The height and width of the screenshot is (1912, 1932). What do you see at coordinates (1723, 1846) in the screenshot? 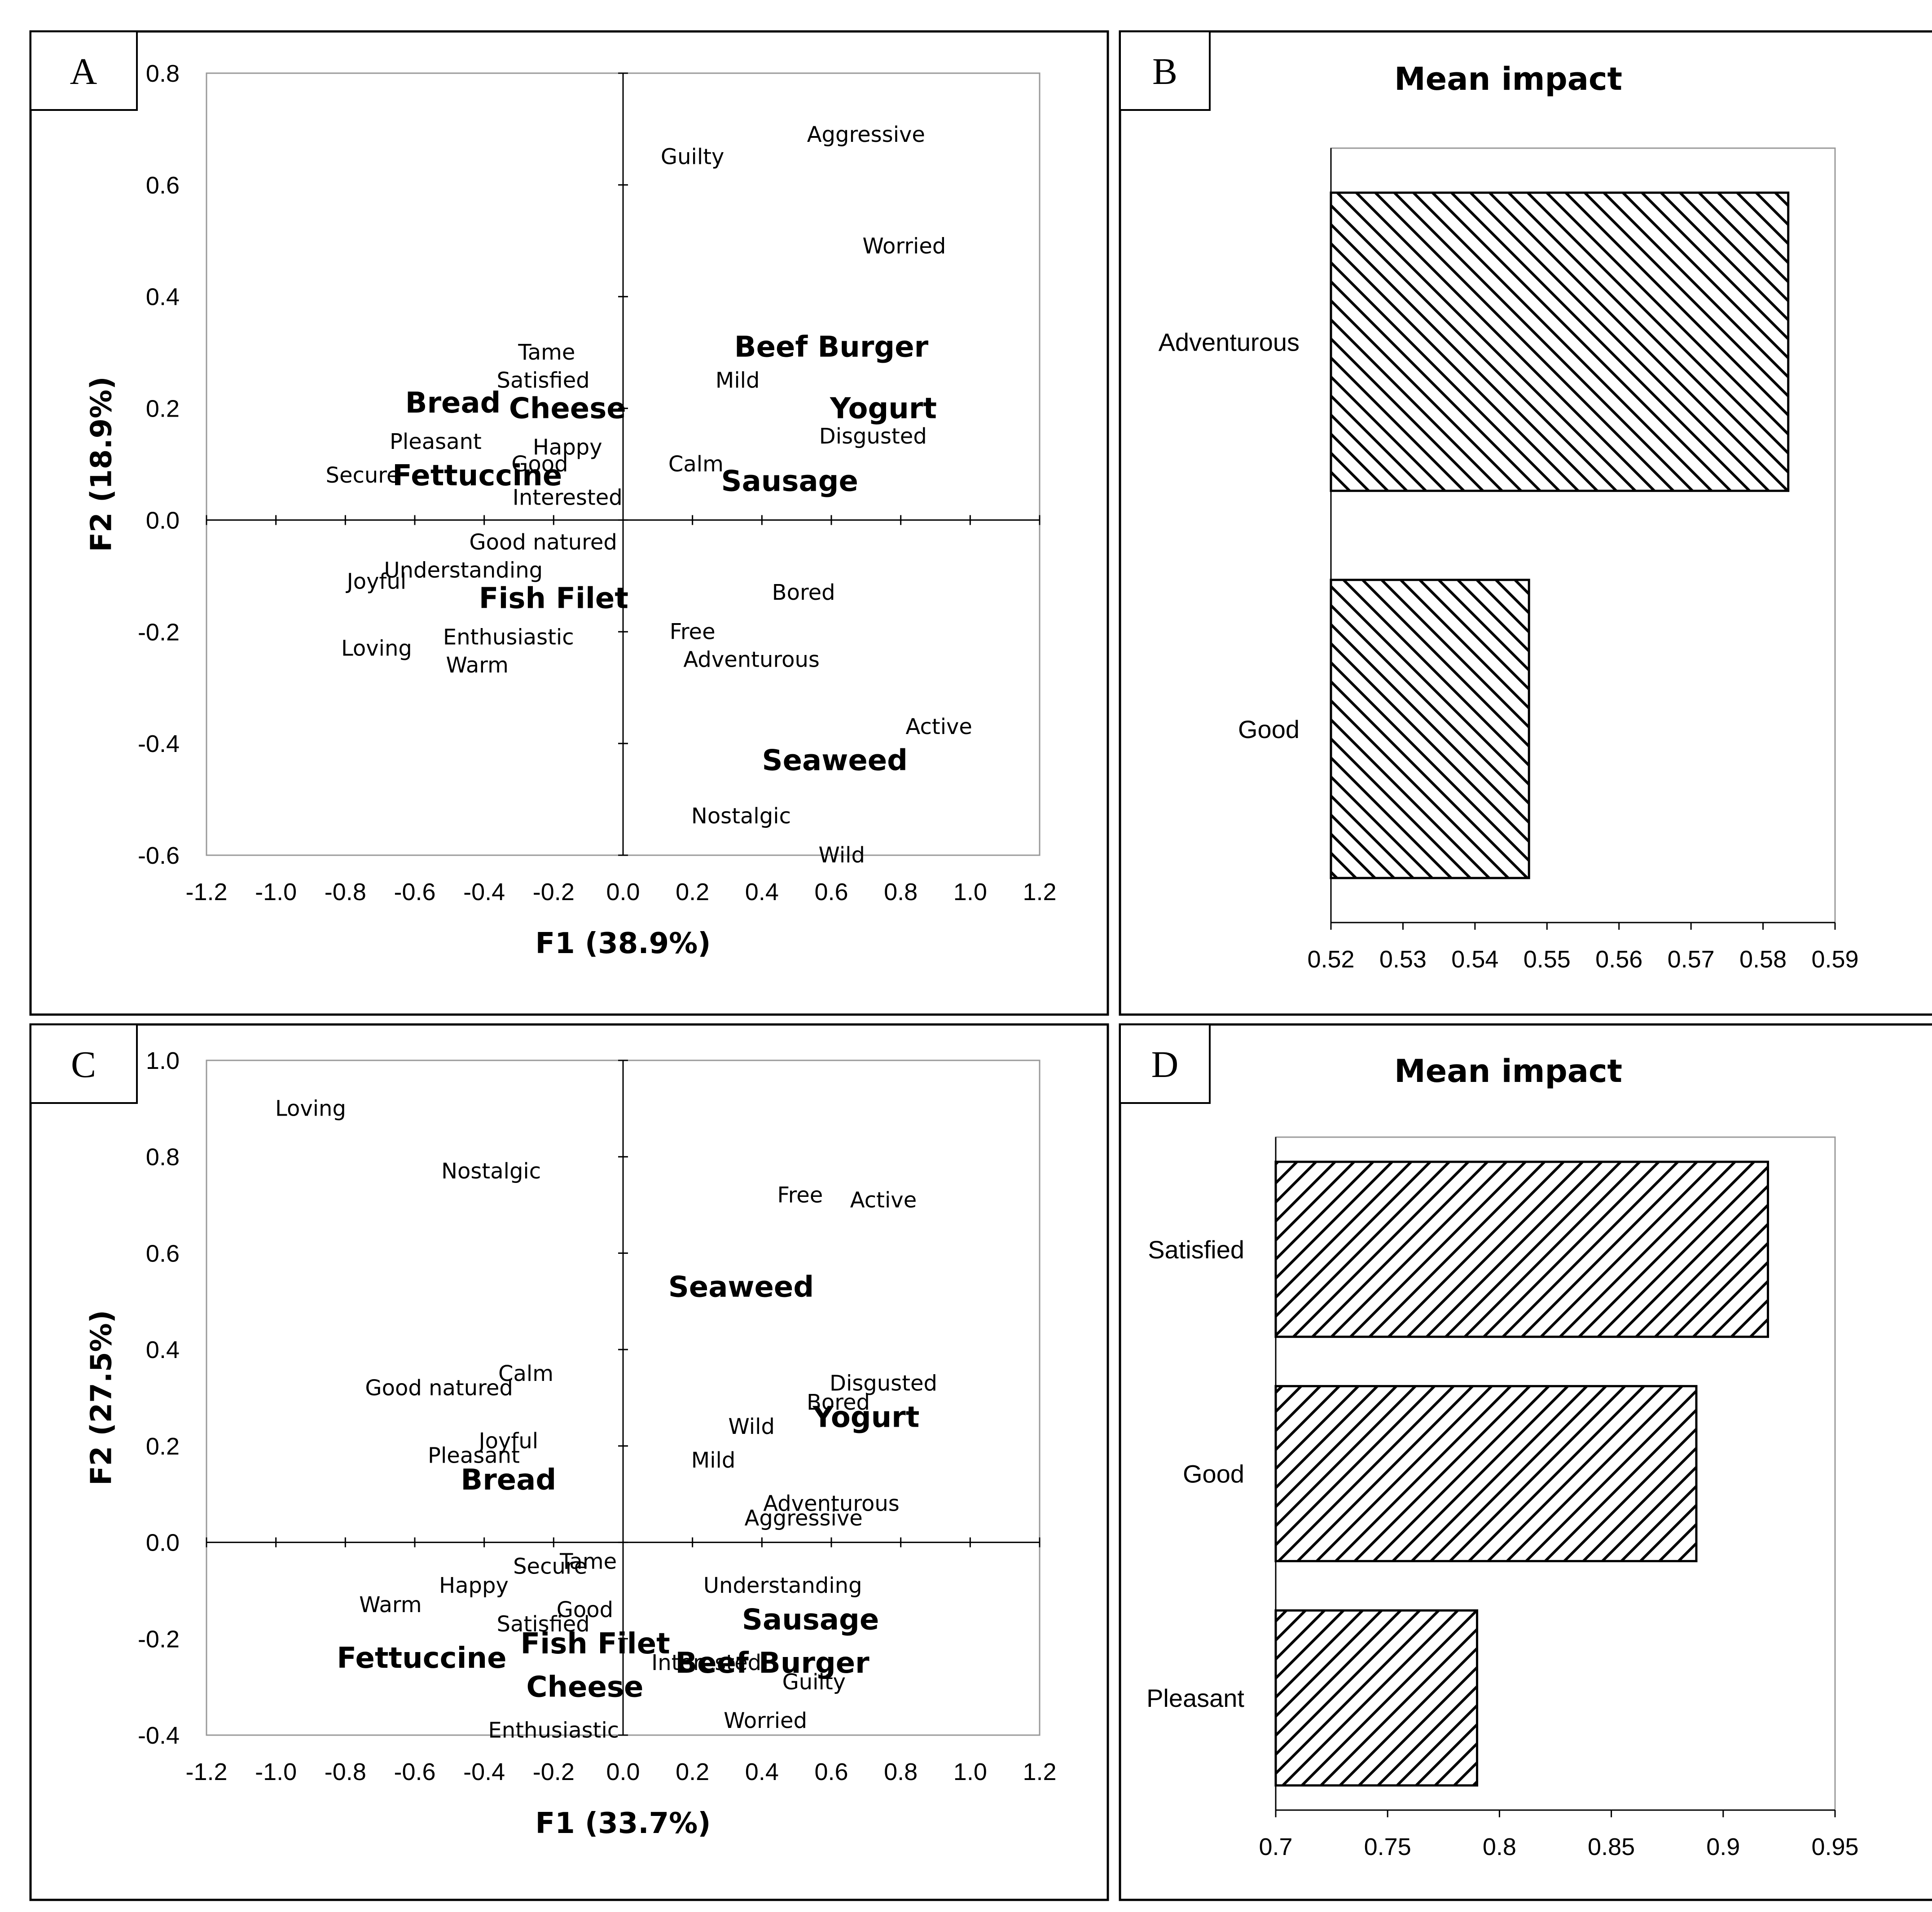
I see `x-tick-label: 0.9` at bounding box center [1723, 1846].